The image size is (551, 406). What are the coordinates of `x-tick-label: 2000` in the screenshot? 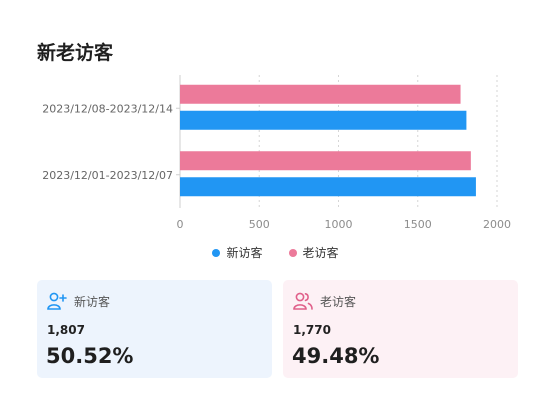 It's located at (497, 224).